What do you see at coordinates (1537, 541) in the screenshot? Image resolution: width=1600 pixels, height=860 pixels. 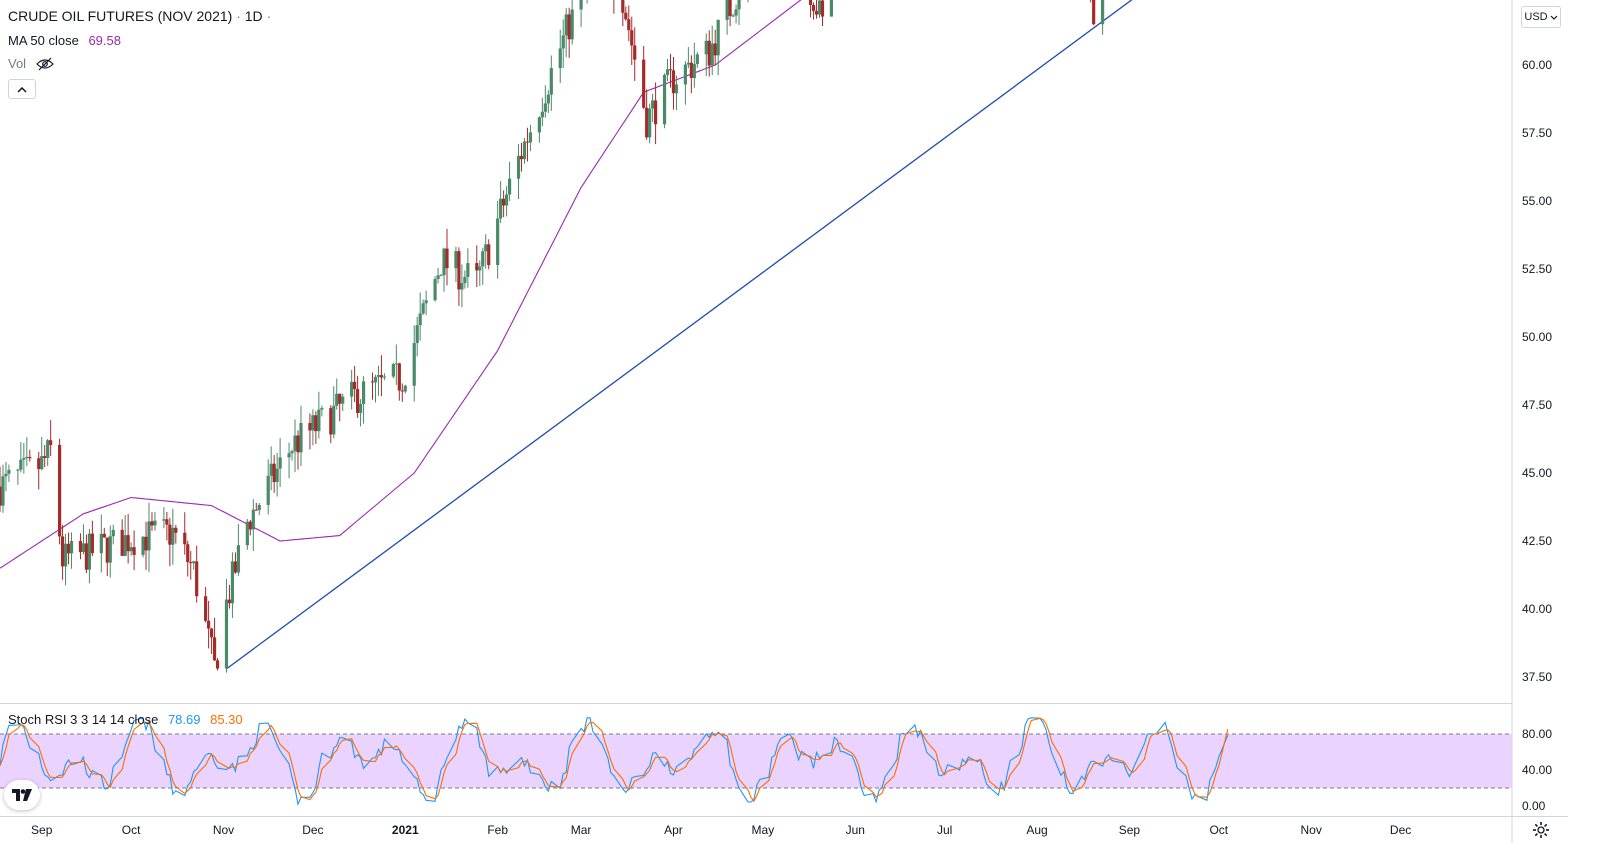 I see `price-tick-label: 42.50` at bounding box center [1537, 541].